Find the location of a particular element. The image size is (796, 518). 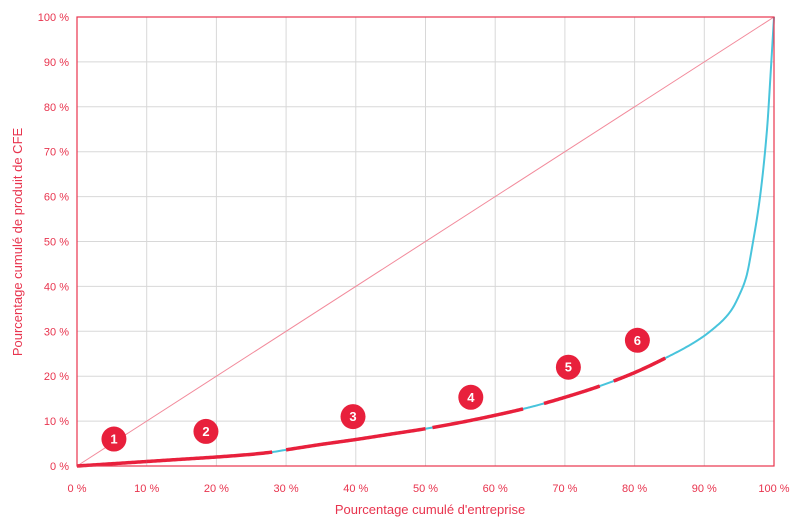

segment-marker-label: 1 is located at coordinates (113, 439).